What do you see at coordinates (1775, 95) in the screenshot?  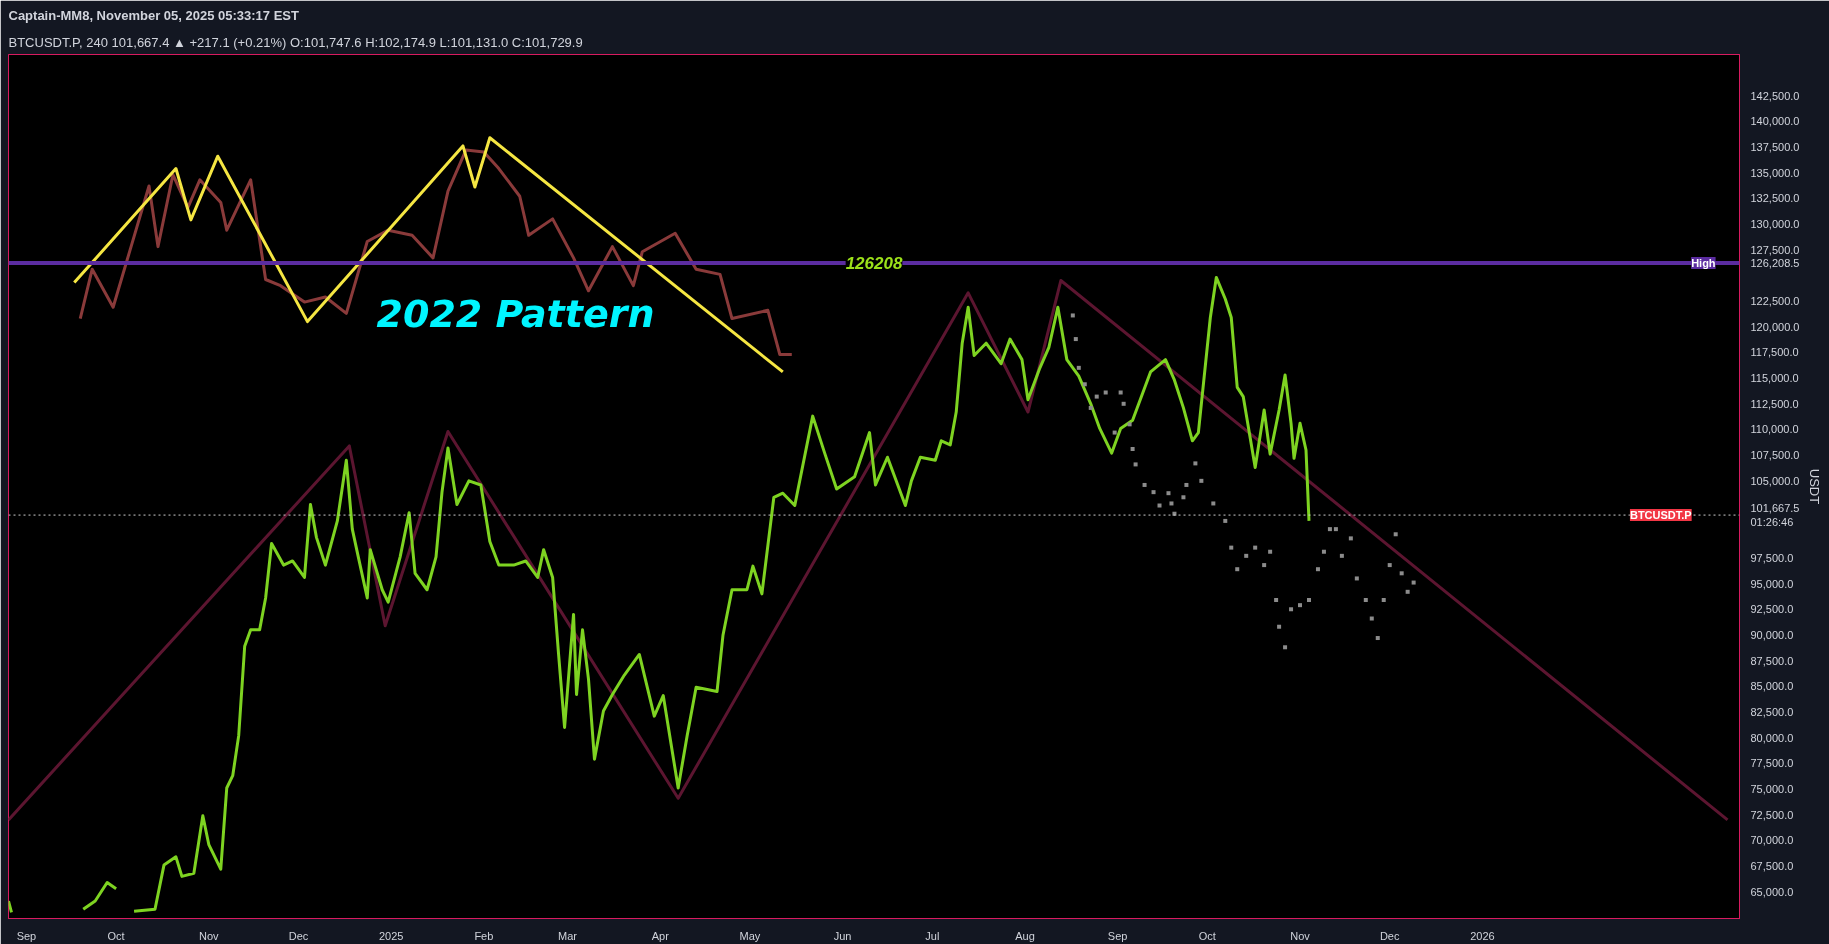 I see `y-tick-label: 142,500.0` at bounding box center [1775, 95].